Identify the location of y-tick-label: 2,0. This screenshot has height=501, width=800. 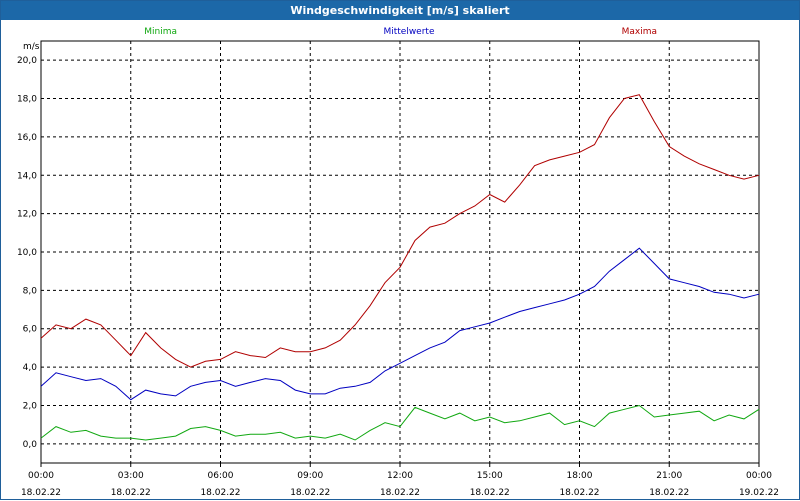
(30, 406).